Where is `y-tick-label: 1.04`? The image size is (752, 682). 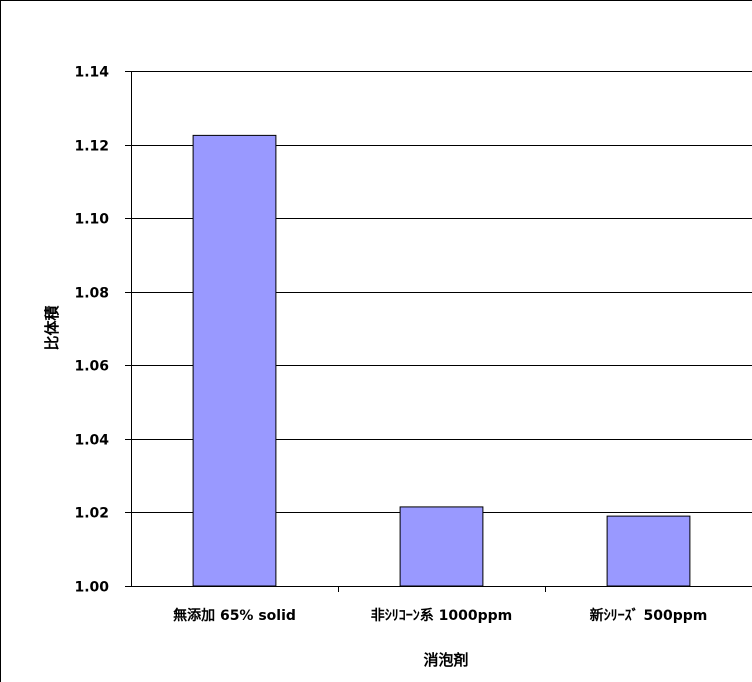 y-tick-label: 1.04 is located at coordinates (91, 441).